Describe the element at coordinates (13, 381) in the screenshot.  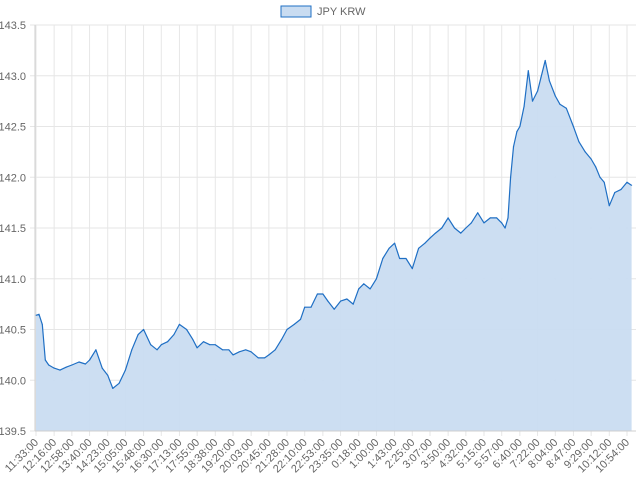
I see `y-tick-label: 140.0` at that location.